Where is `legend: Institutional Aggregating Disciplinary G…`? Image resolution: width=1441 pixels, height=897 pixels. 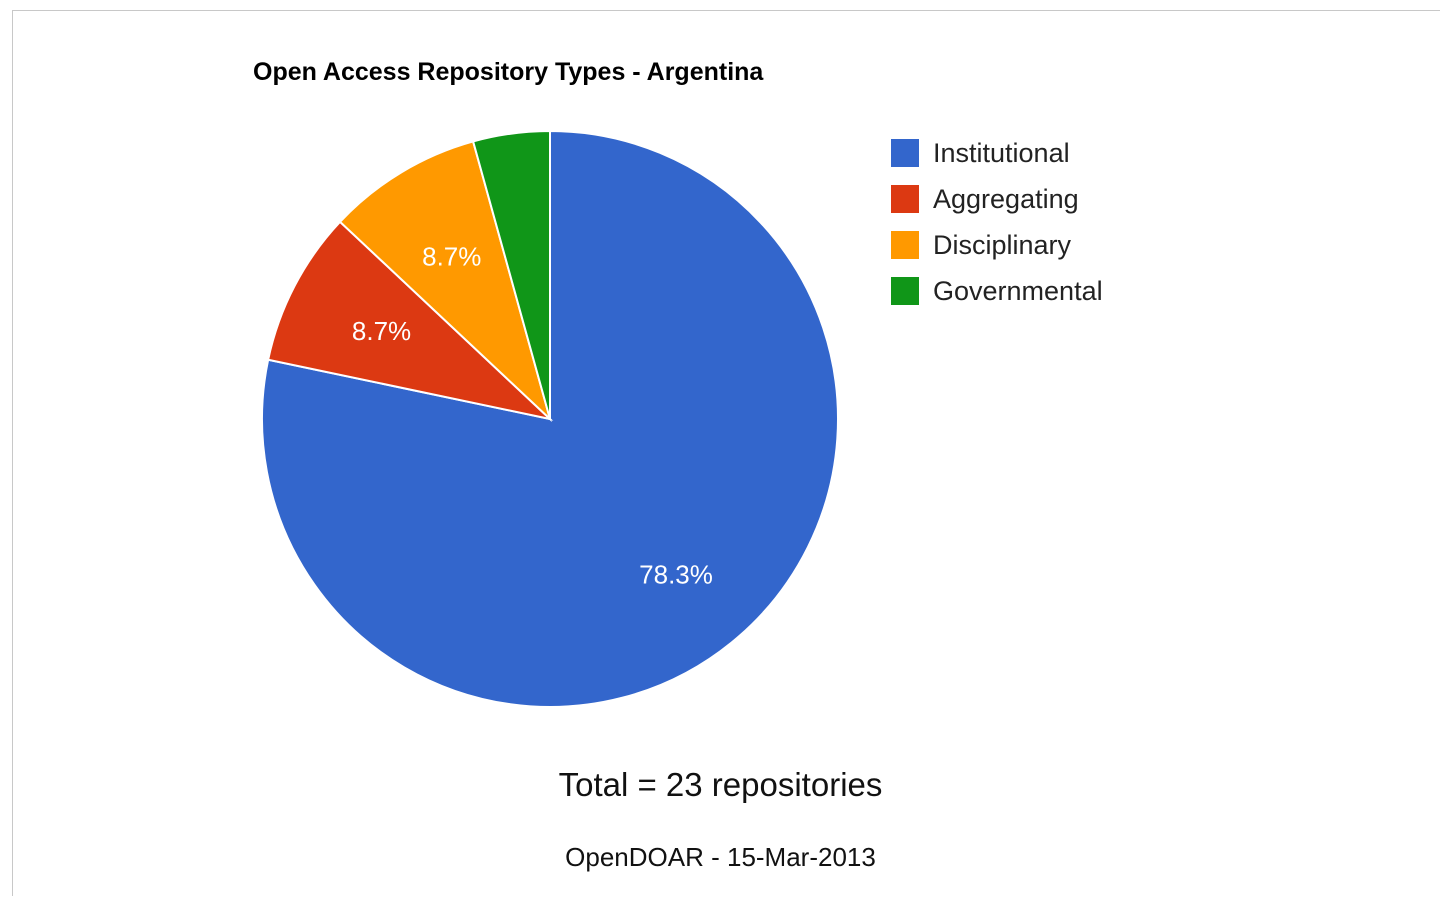 legend: Institutional Aggregating Disciplinary G… is located at coordinates (997, 222).